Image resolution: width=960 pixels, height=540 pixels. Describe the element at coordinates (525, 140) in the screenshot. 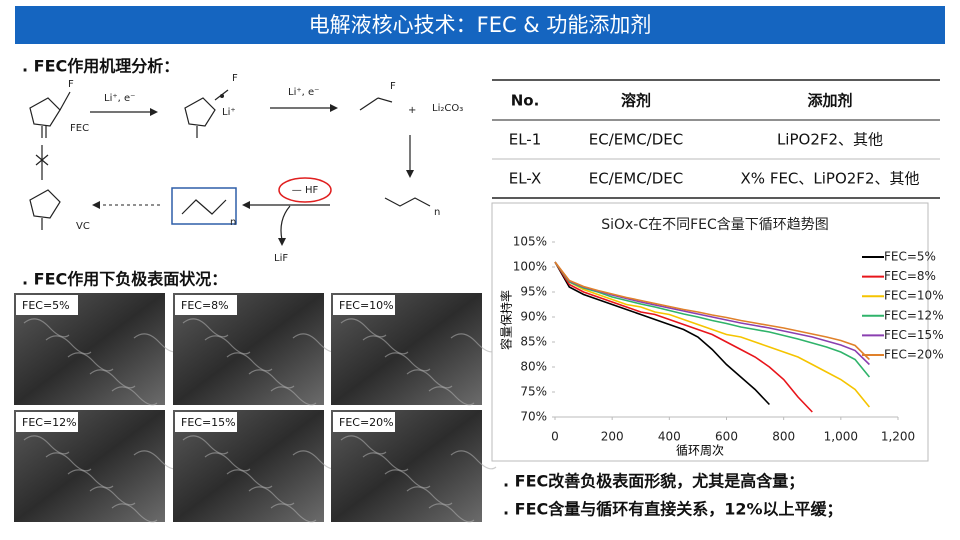

I see `table-cell: EL-1` at that location.